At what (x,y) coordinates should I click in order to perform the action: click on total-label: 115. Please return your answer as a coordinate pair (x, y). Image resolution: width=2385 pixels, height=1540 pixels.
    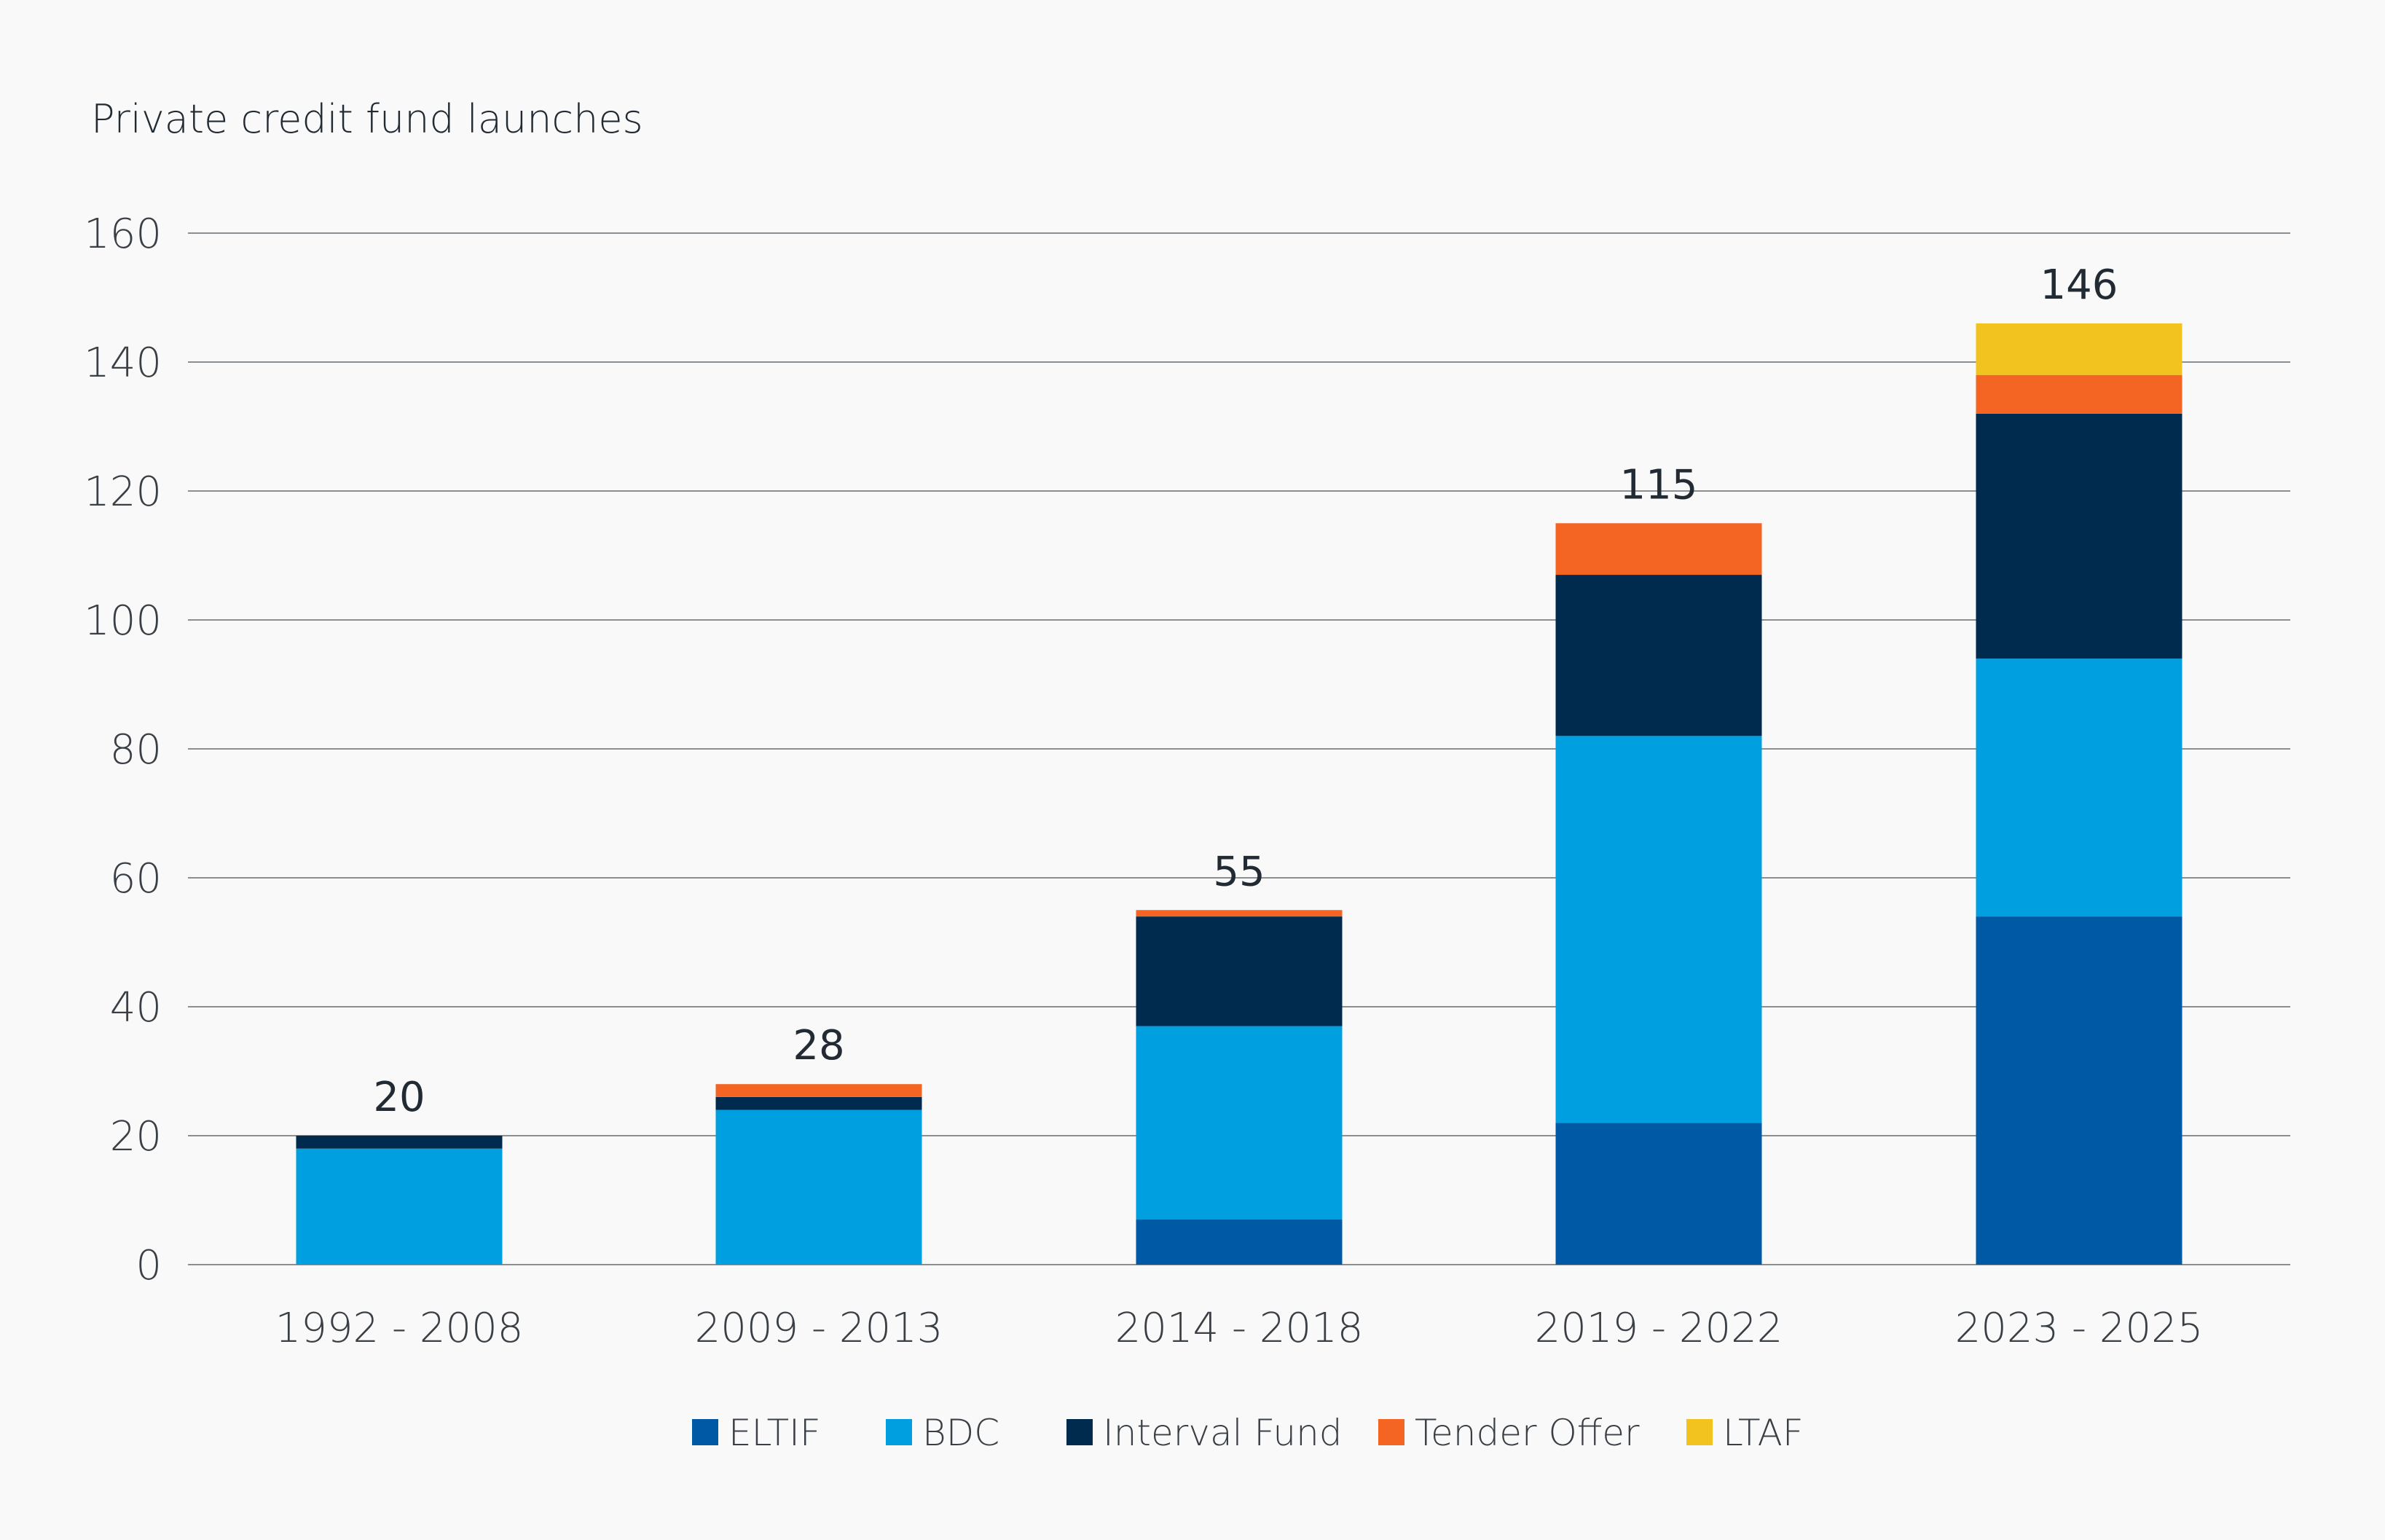
    Looking at the image, I should click on (1659, 484).